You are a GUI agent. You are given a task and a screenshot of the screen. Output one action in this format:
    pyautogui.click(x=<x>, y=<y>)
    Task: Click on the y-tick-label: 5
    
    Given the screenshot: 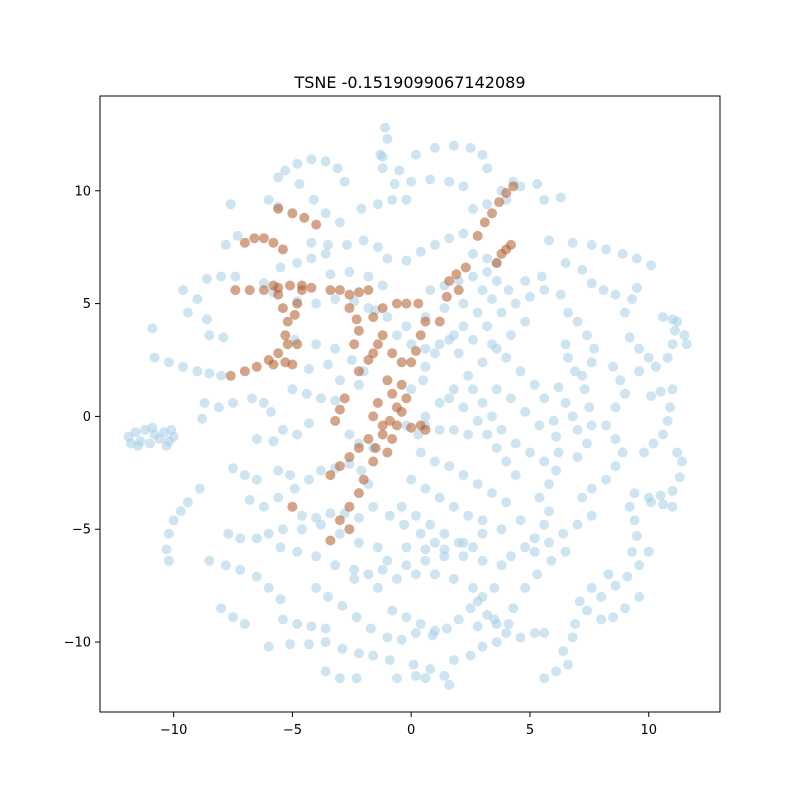 What is the action you would take?
    pyautogui.click(x=87, y=304)
    